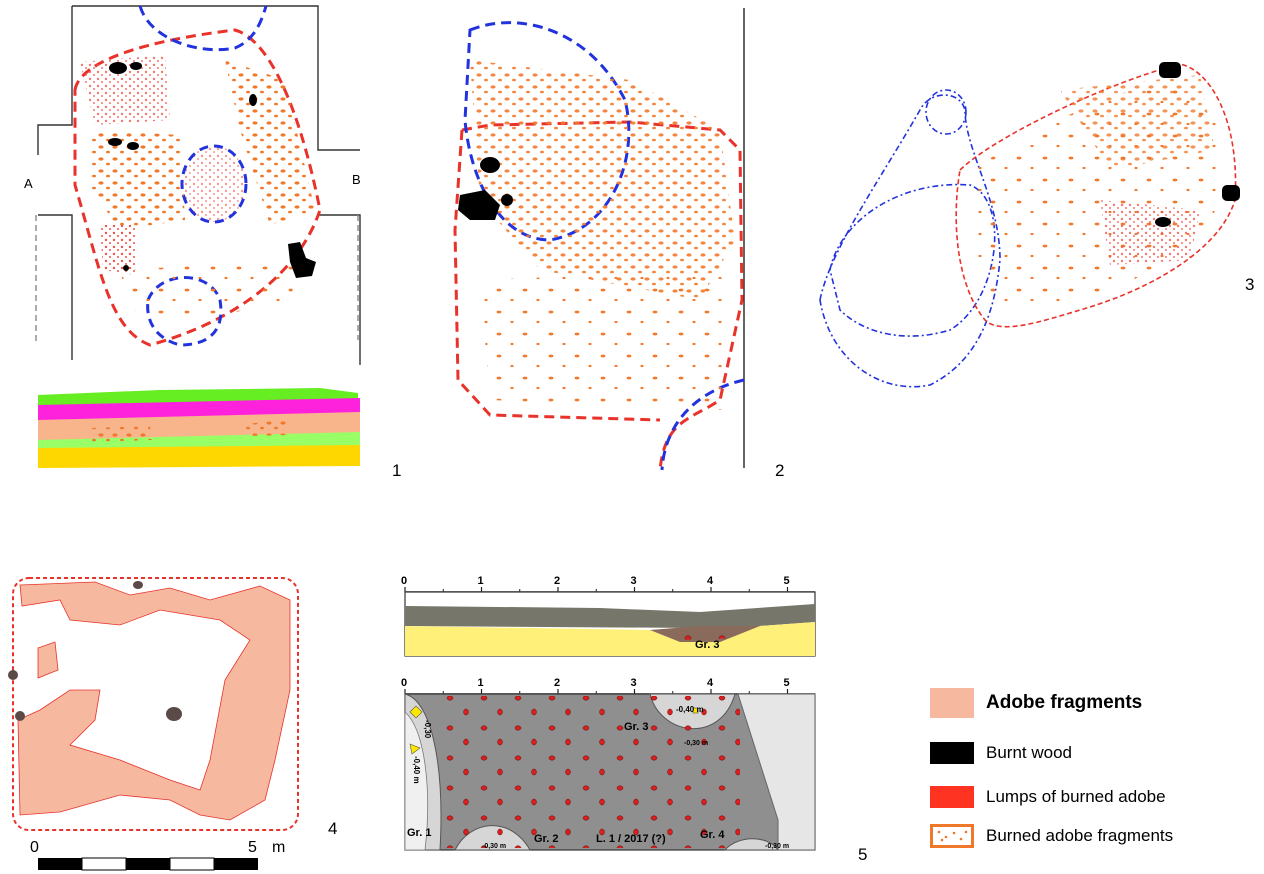 The width and height of the screenshot is (1264, 874). Describe the element at coordinates (427, 729) in the screenshot. I see `depth-gr1a: -0,30` at that location.